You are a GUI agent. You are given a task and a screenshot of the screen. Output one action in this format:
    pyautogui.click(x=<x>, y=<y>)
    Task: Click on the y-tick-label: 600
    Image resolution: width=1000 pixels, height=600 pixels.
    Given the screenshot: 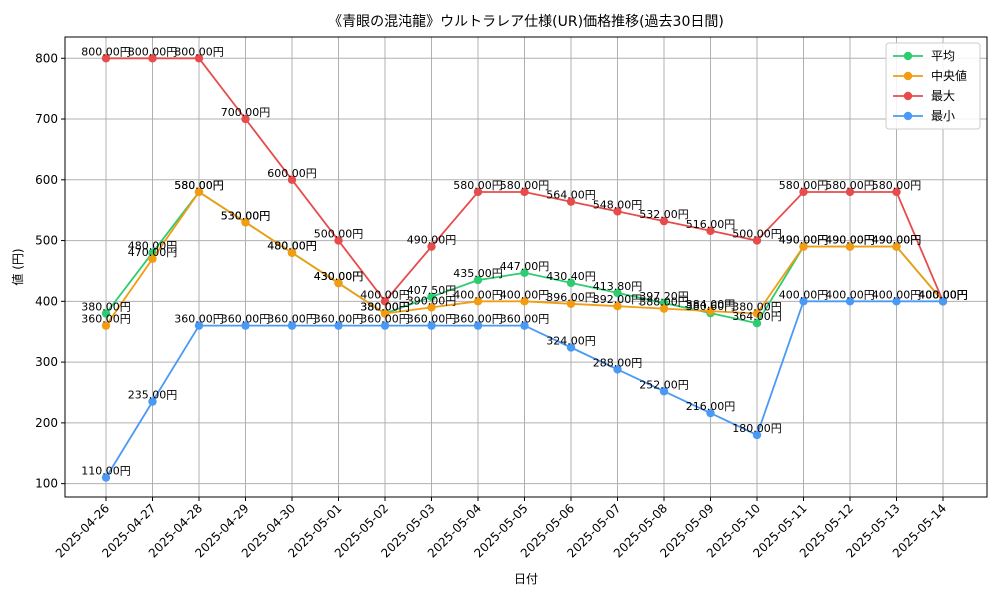 What is the action you would take?
    pyautogui.click(x=46, y=180)
    